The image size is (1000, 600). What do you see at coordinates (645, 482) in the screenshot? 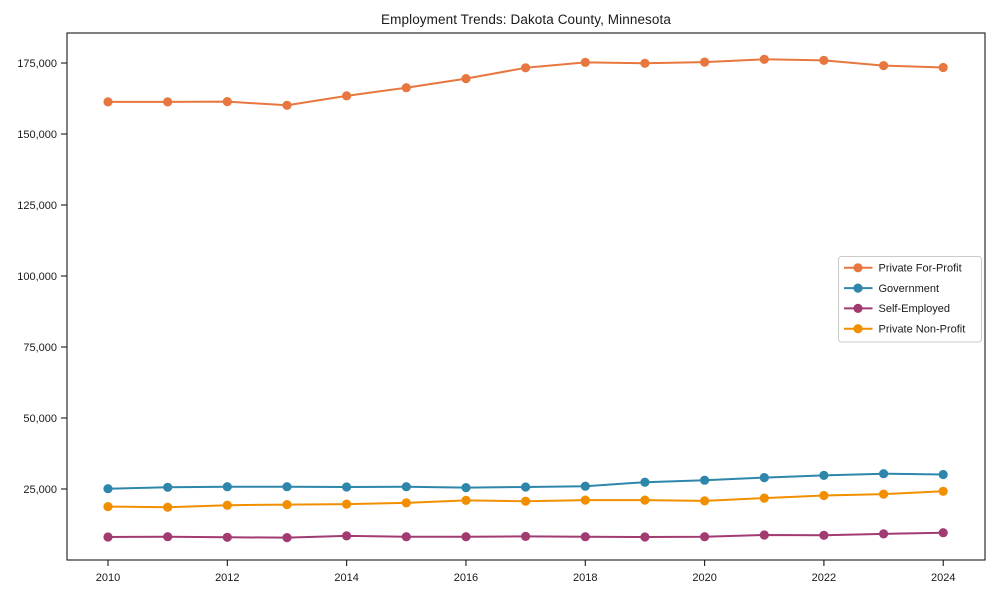
I see `data-point-government-2019` at bounding box center [645, 482].